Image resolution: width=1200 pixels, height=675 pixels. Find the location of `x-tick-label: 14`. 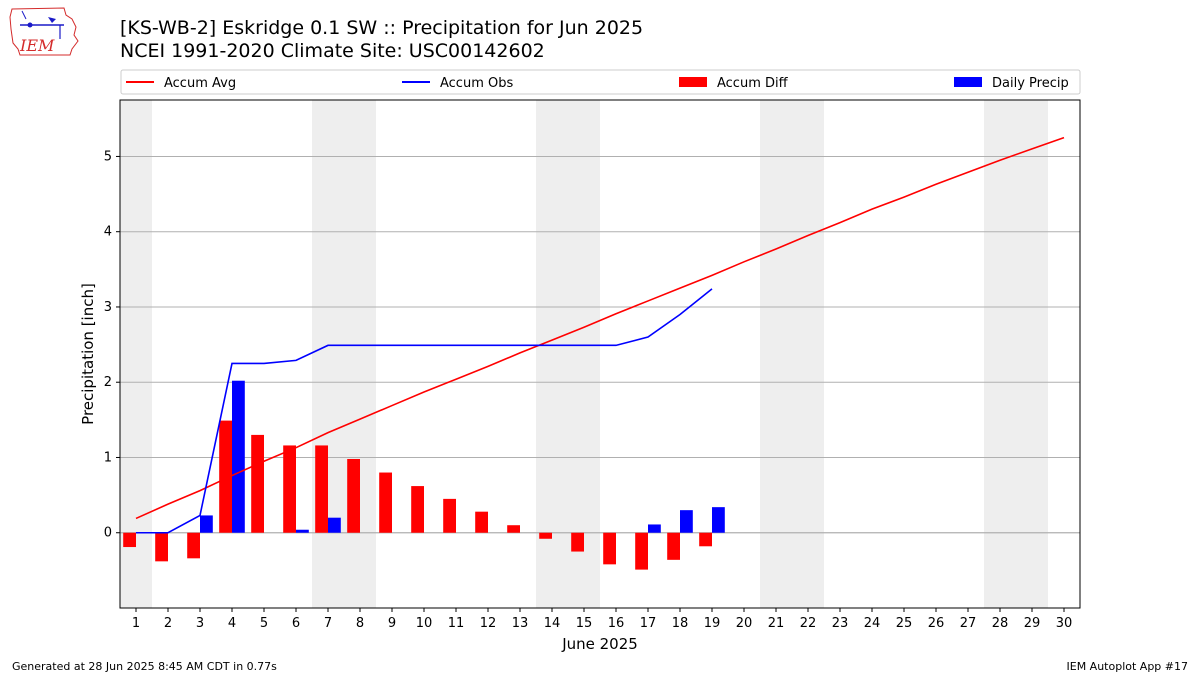

x-tick-label: 14 is located at coordinates (552, 623).